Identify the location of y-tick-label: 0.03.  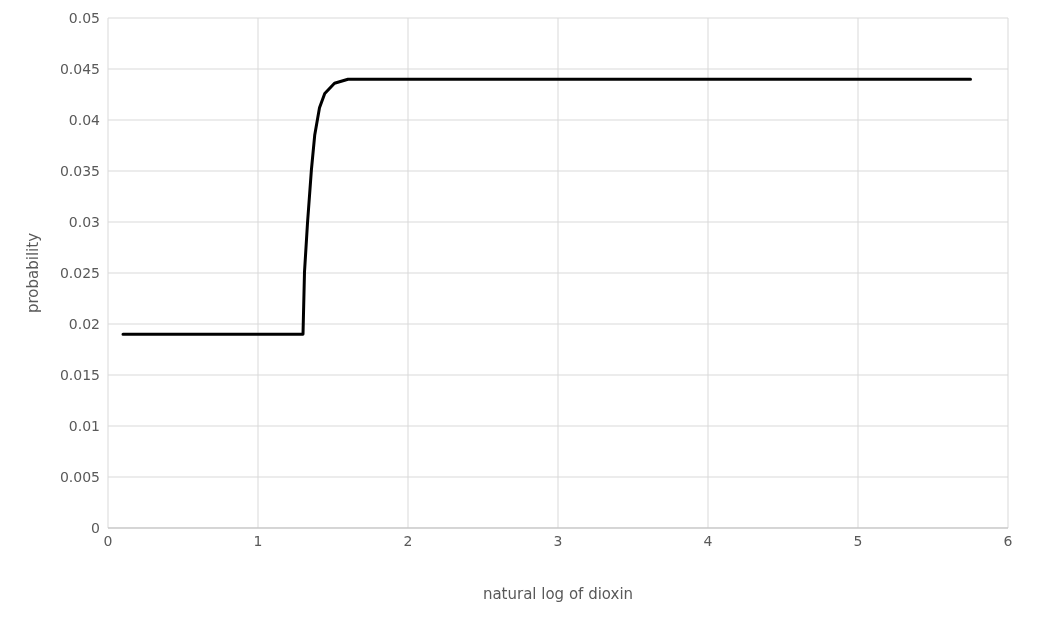
(84, 221).